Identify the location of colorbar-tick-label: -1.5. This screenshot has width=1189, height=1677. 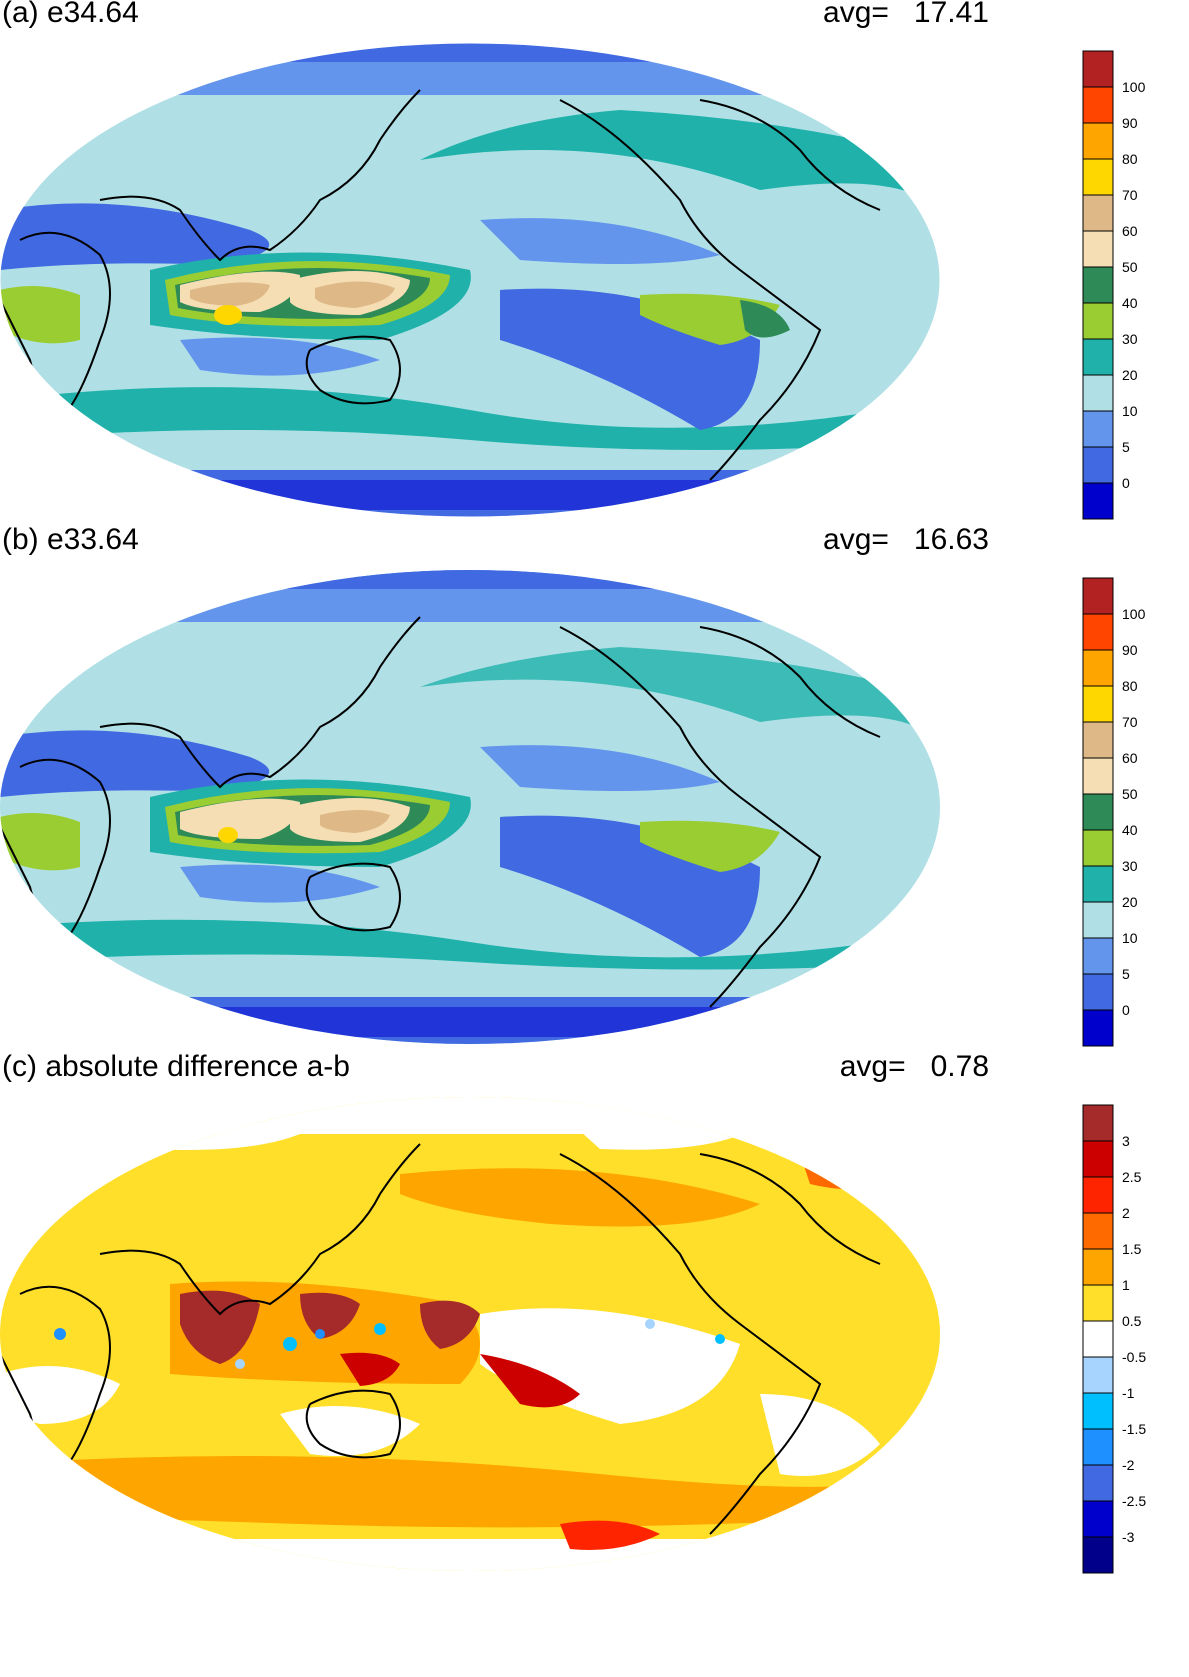
(1134, 1429).